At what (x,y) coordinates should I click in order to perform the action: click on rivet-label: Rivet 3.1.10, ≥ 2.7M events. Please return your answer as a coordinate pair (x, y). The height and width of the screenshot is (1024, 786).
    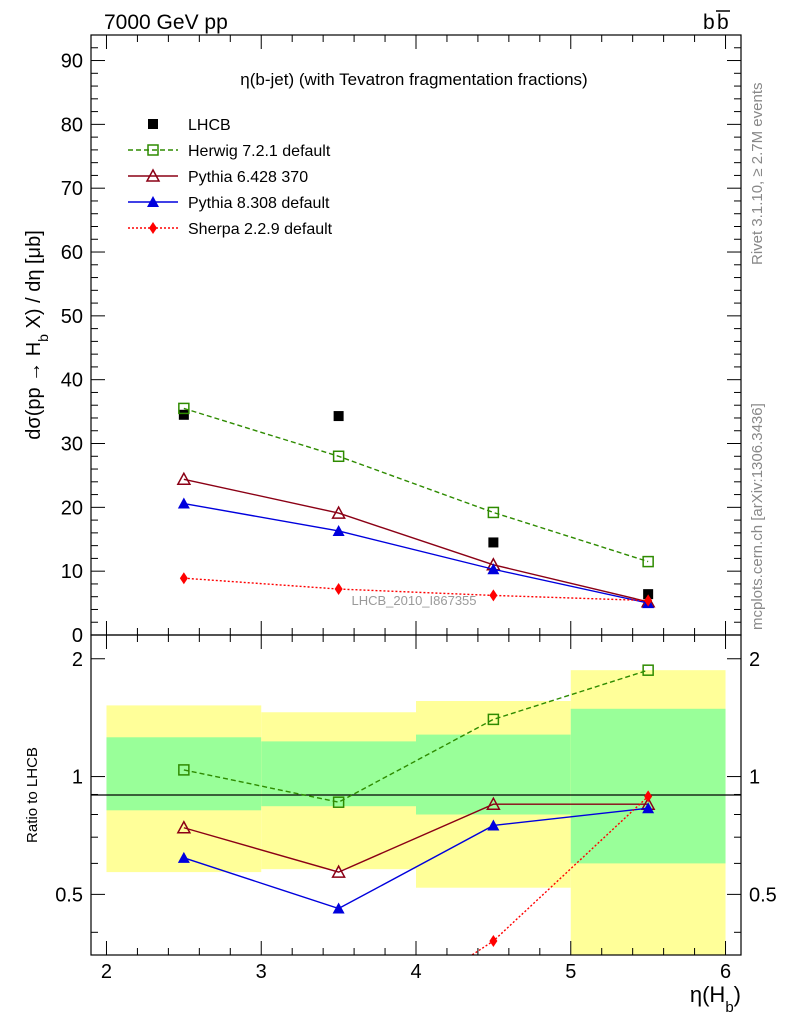
    Looking at the image, I should click on (757, 174).